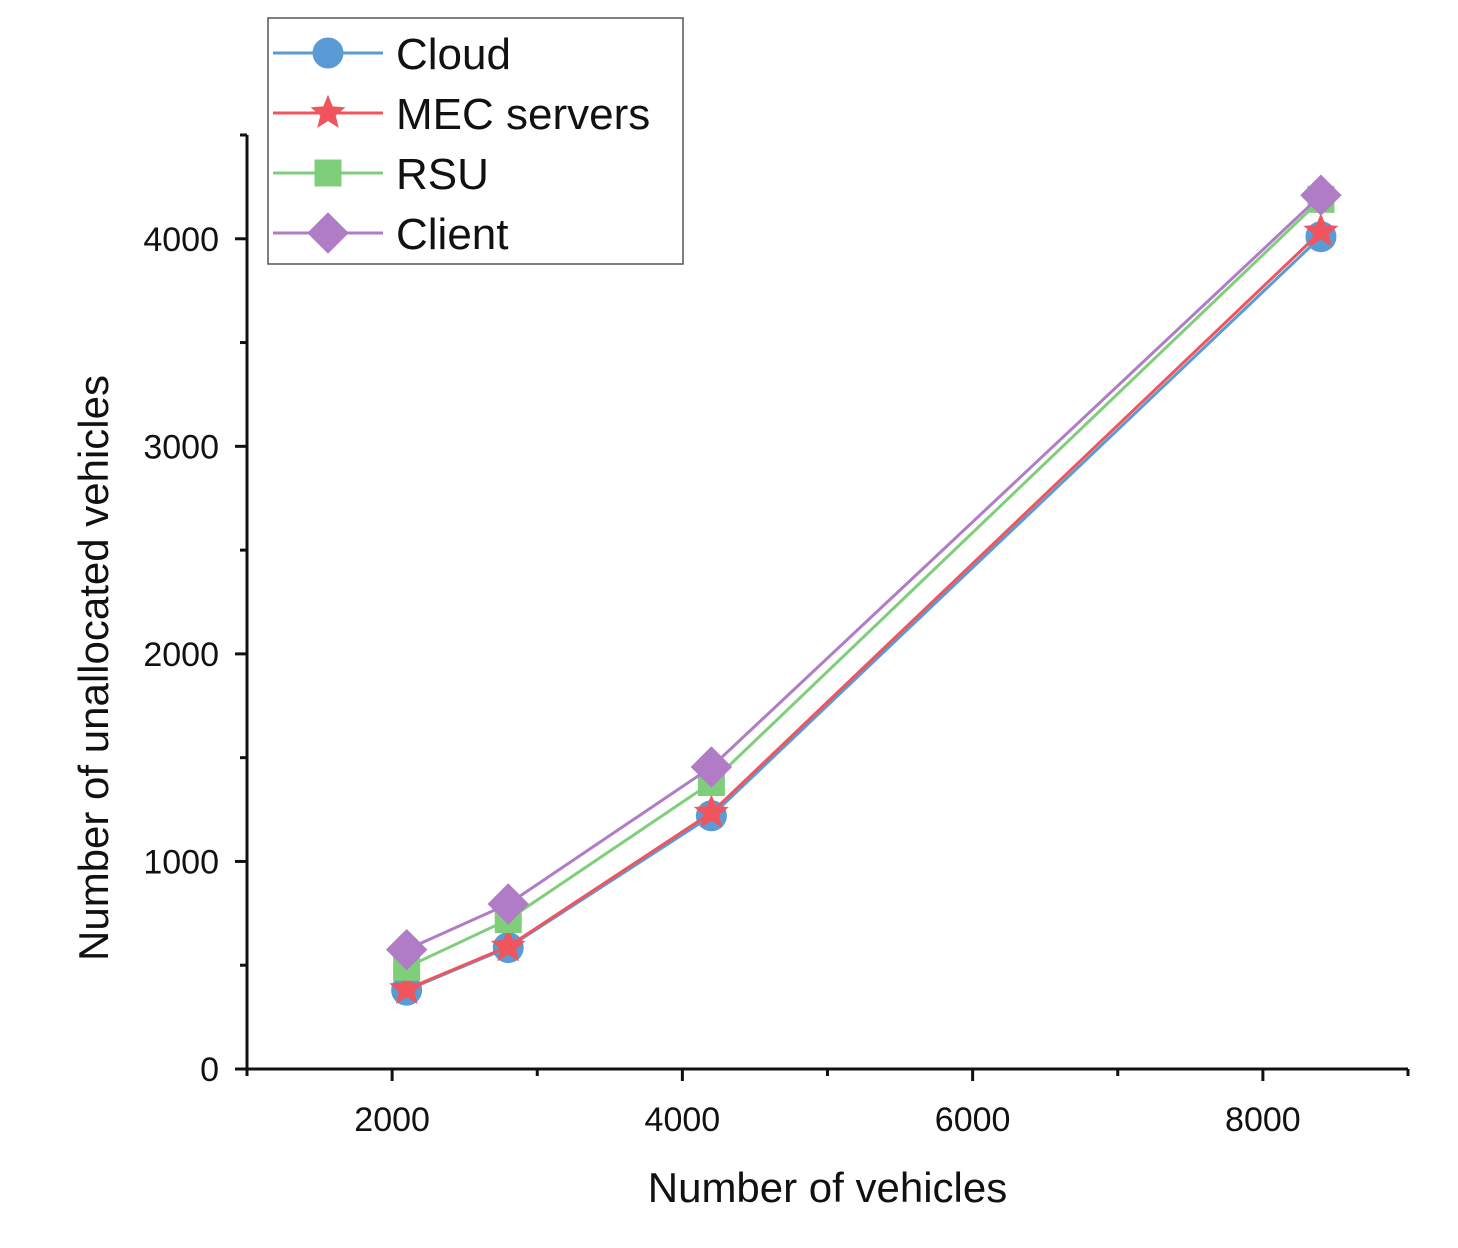 Image resolution: width=1458 pixels, height=1248 pixels. What do you see at coordinates (973, 1120) in the screenshot?
I see `x-tick-label: 6000` at bounding box center [973, 1120].